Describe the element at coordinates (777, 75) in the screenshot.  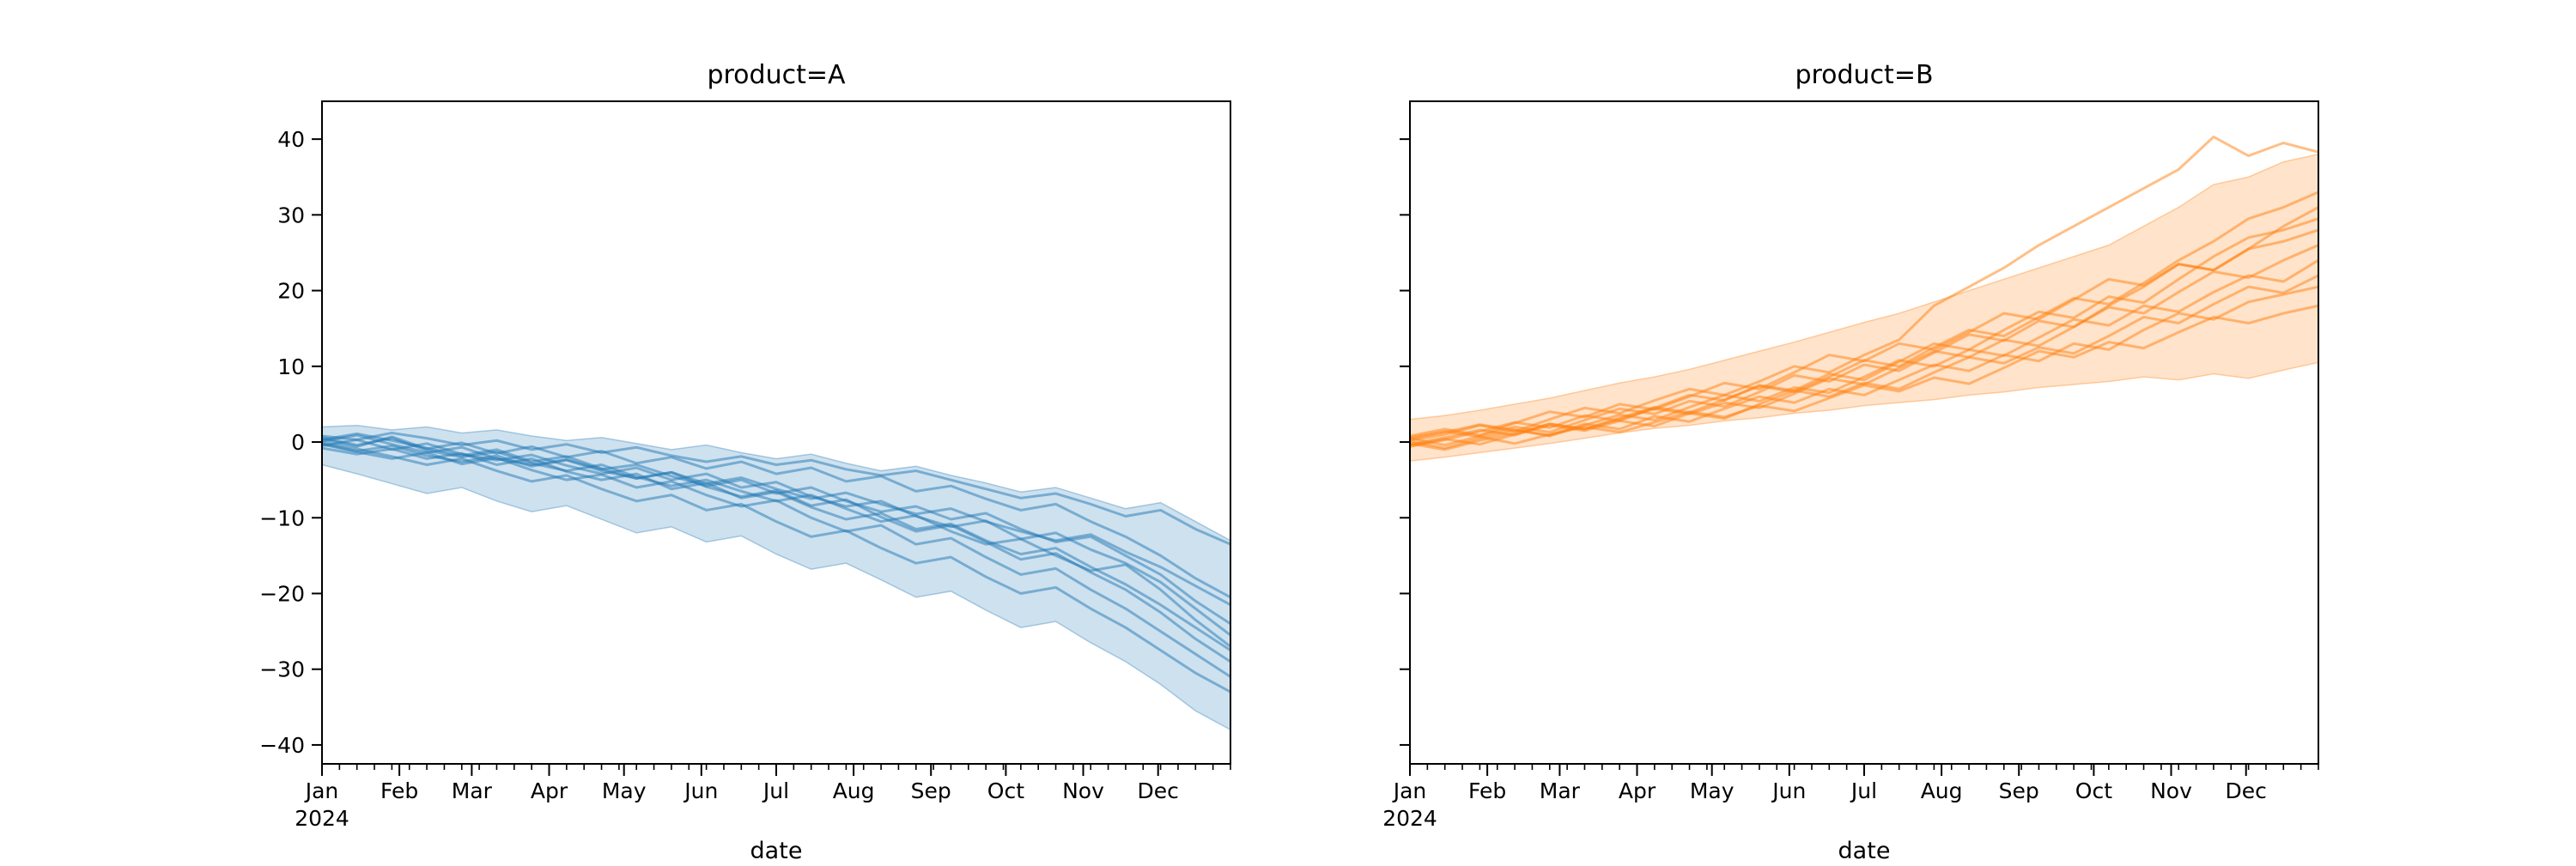
I see `panel-title-product-a: product=A` at that location.